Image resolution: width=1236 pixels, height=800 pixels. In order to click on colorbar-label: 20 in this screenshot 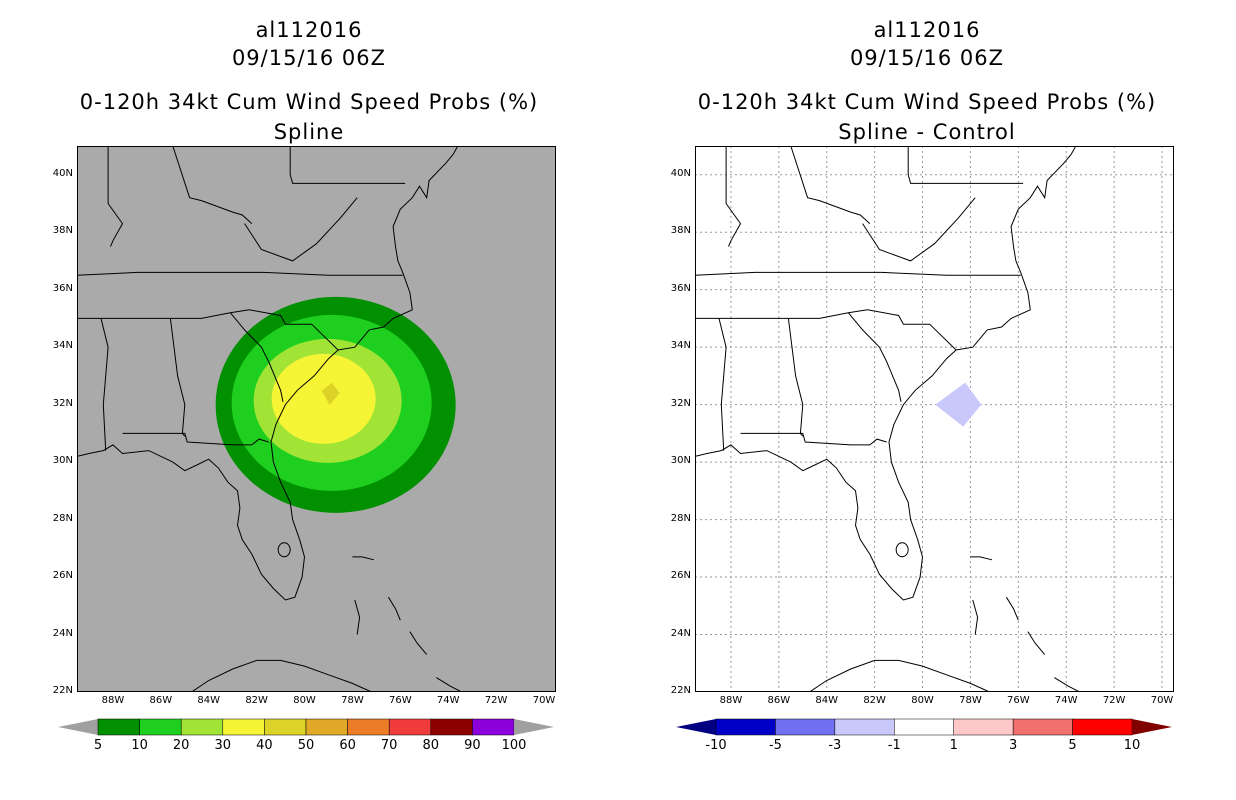, I will do `click(181, 745)`.